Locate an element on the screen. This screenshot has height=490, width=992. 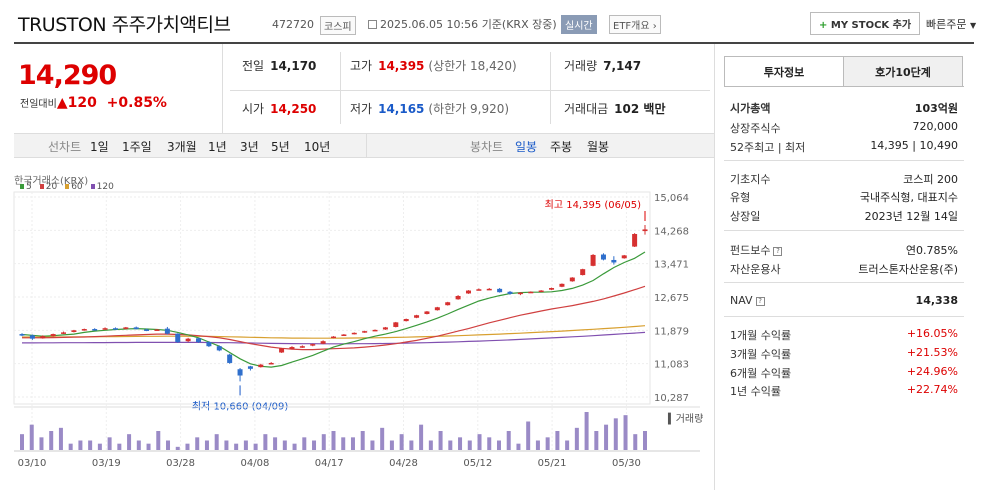
listed-row: 상장일 2023년 12월 14일 is located at coordinates (844, 216).